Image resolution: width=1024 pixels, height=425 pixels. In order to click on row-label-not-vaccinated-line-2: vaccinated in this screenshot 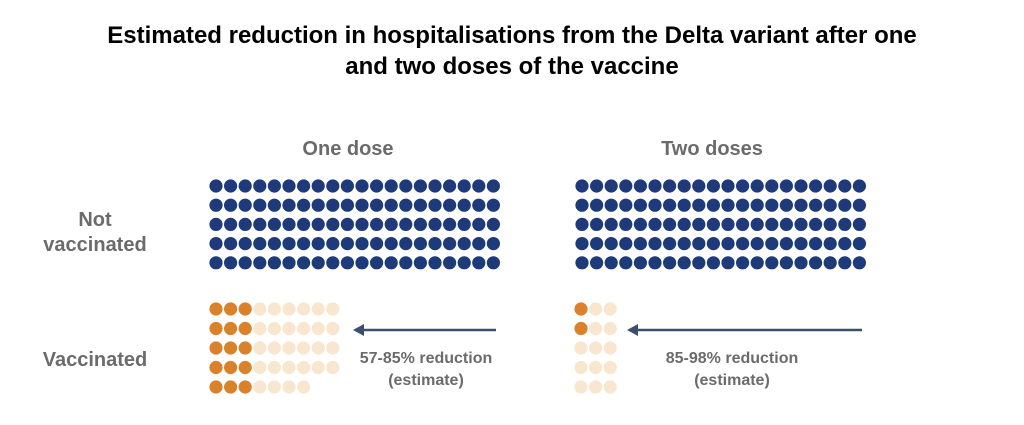, I will do `click(95, 245)`.